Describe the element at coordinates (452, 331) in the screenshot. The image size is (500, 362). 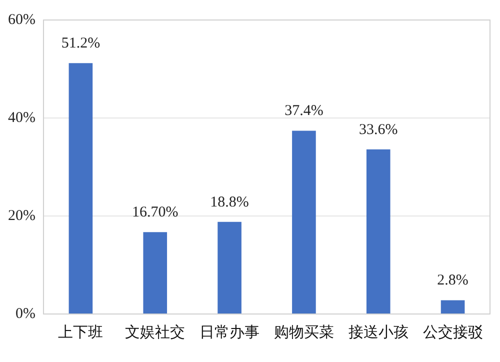
I see `x-tick-label: 公交接驳` at that location.